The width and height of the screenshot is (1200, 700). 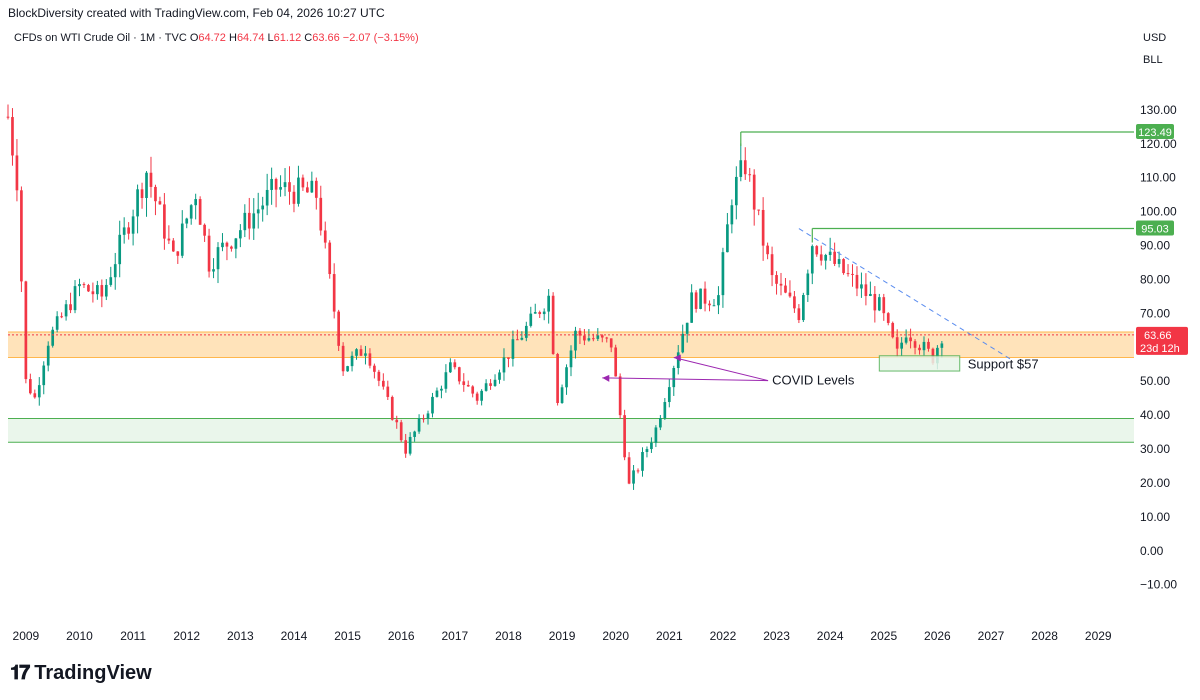 What do you see at coordinates (93, 673) in the screenshot?
I see `tradingview-brand: TradingView` at bounding box center [93, 673].